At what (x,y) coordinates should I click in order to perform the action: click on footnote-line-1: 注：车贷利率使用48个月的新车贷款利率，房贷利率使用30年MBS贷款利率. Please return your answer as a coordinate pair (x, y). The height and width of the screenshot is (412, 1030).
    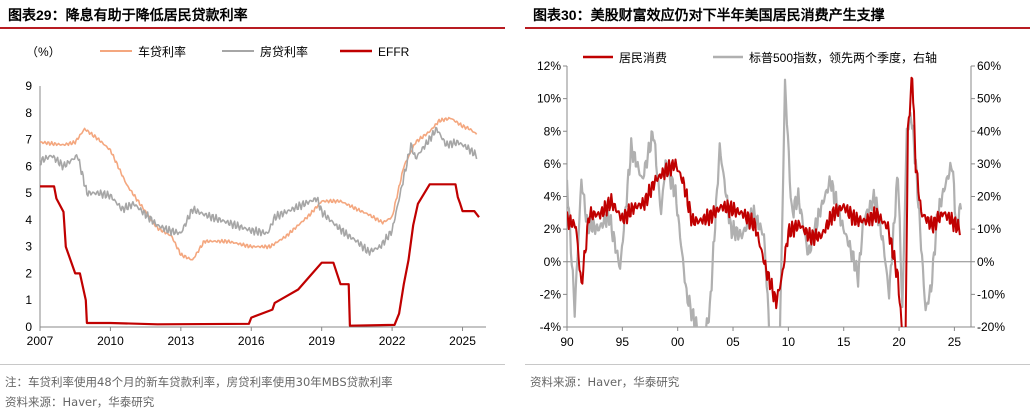
    Looking at the image, I should click on (199, 382).